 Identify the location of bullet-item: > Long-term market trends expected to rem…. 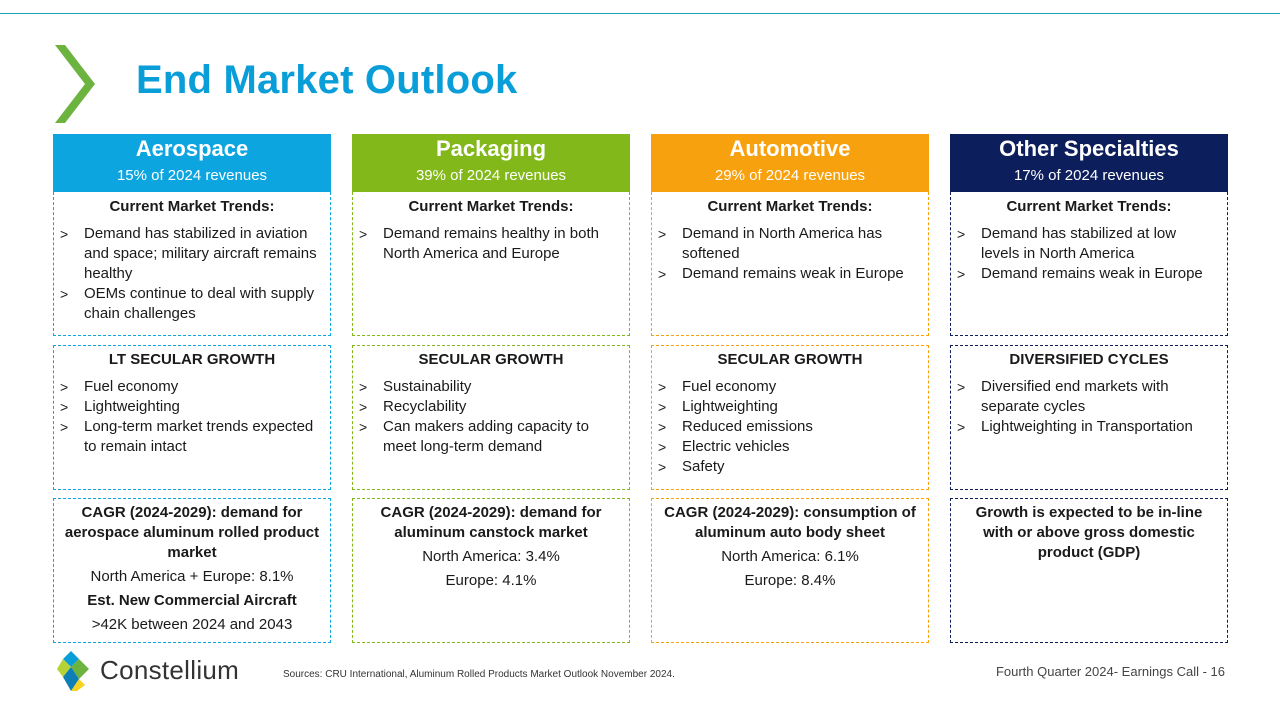
(189, 437).